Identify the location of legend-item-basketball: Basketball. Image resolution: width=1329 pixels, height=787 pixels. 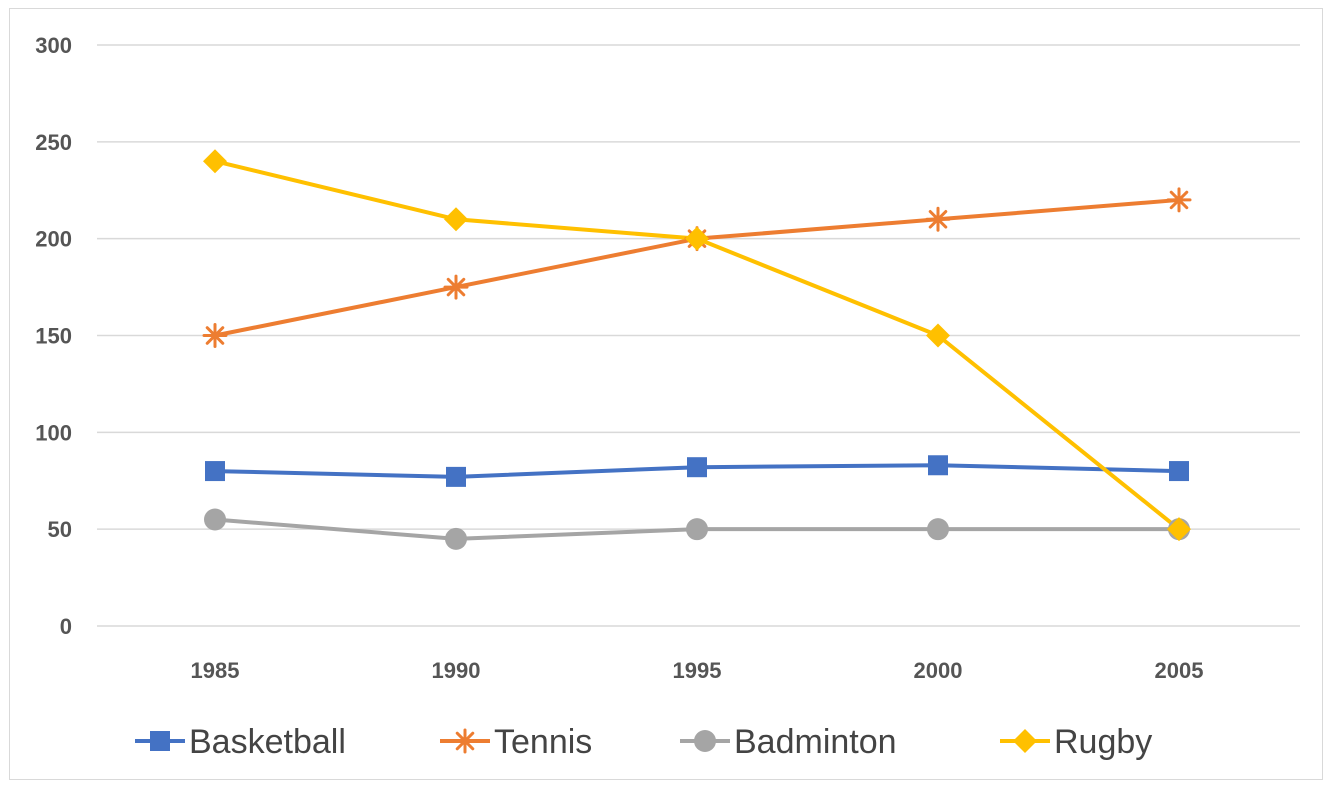
(240, 742).